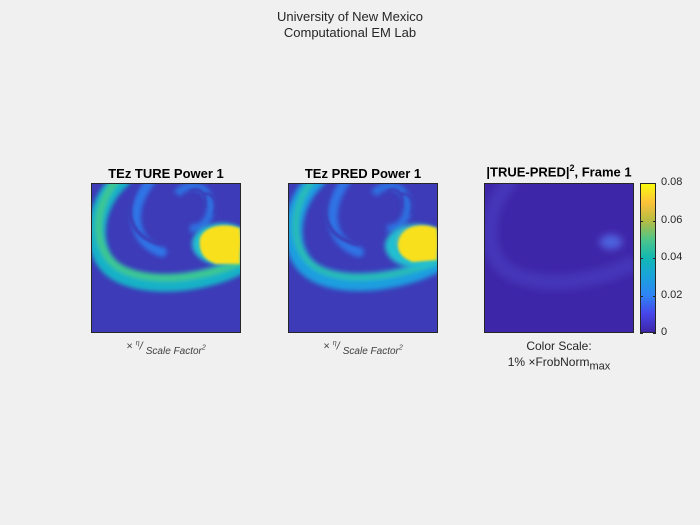 The image size is (700, 525). Describe the element at coordinates (219, 244) in the screenshot. I see `panel-1-hotspot-core` at that location.